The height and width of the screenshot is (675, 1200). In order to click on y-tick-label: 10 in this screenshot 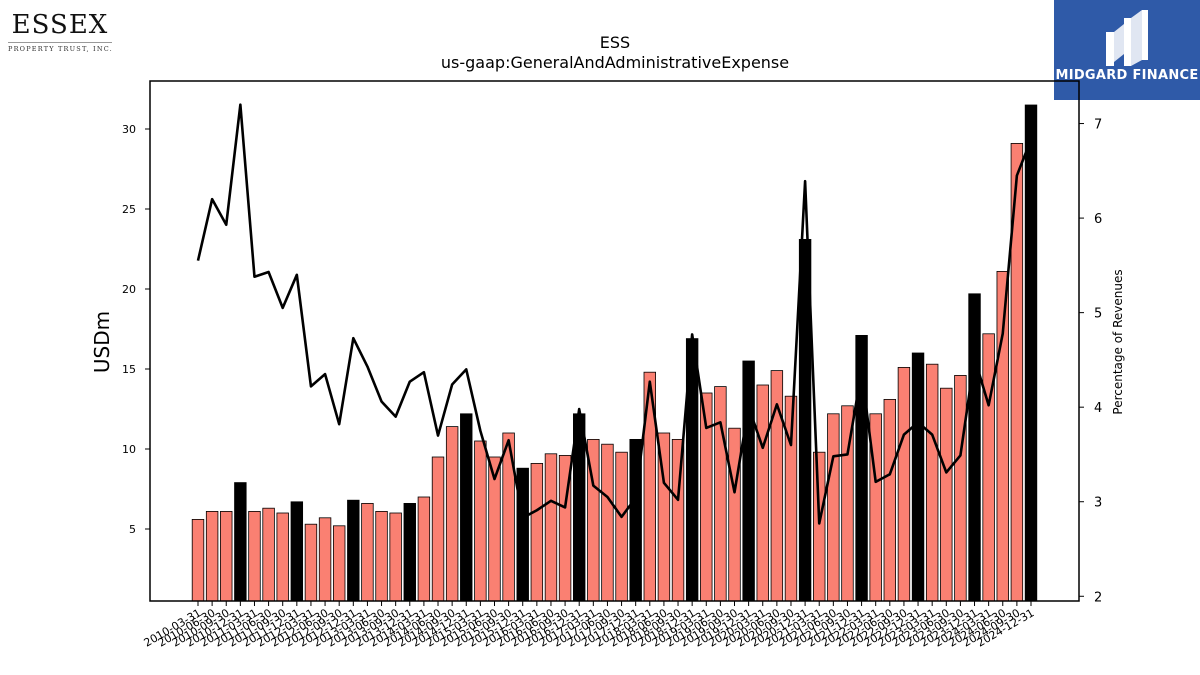, I will do `click(129, 449)`.